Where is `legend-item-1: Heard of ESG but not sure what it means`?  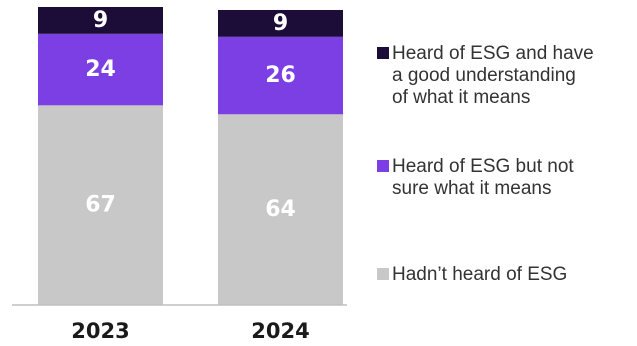
legend-item-1: Heard of ESG but not sure what it means is located at coordinates (475, 177).